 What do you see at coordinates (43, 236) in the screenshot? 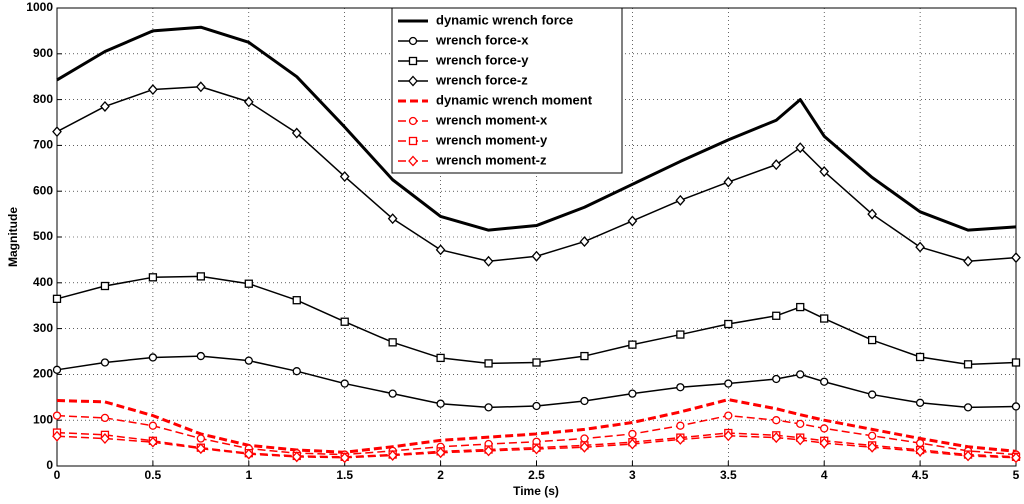
I see `y-tick-label: 500` at bounding box center [43, 236].